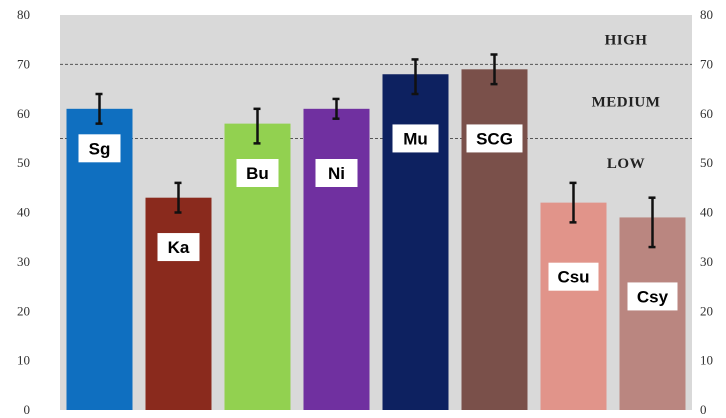 The width and height of the screenshot is (726, 418). Describe the element at coordinates (706, 113) in the screenshot. I see `y-tick-right-60: 60` at that location.